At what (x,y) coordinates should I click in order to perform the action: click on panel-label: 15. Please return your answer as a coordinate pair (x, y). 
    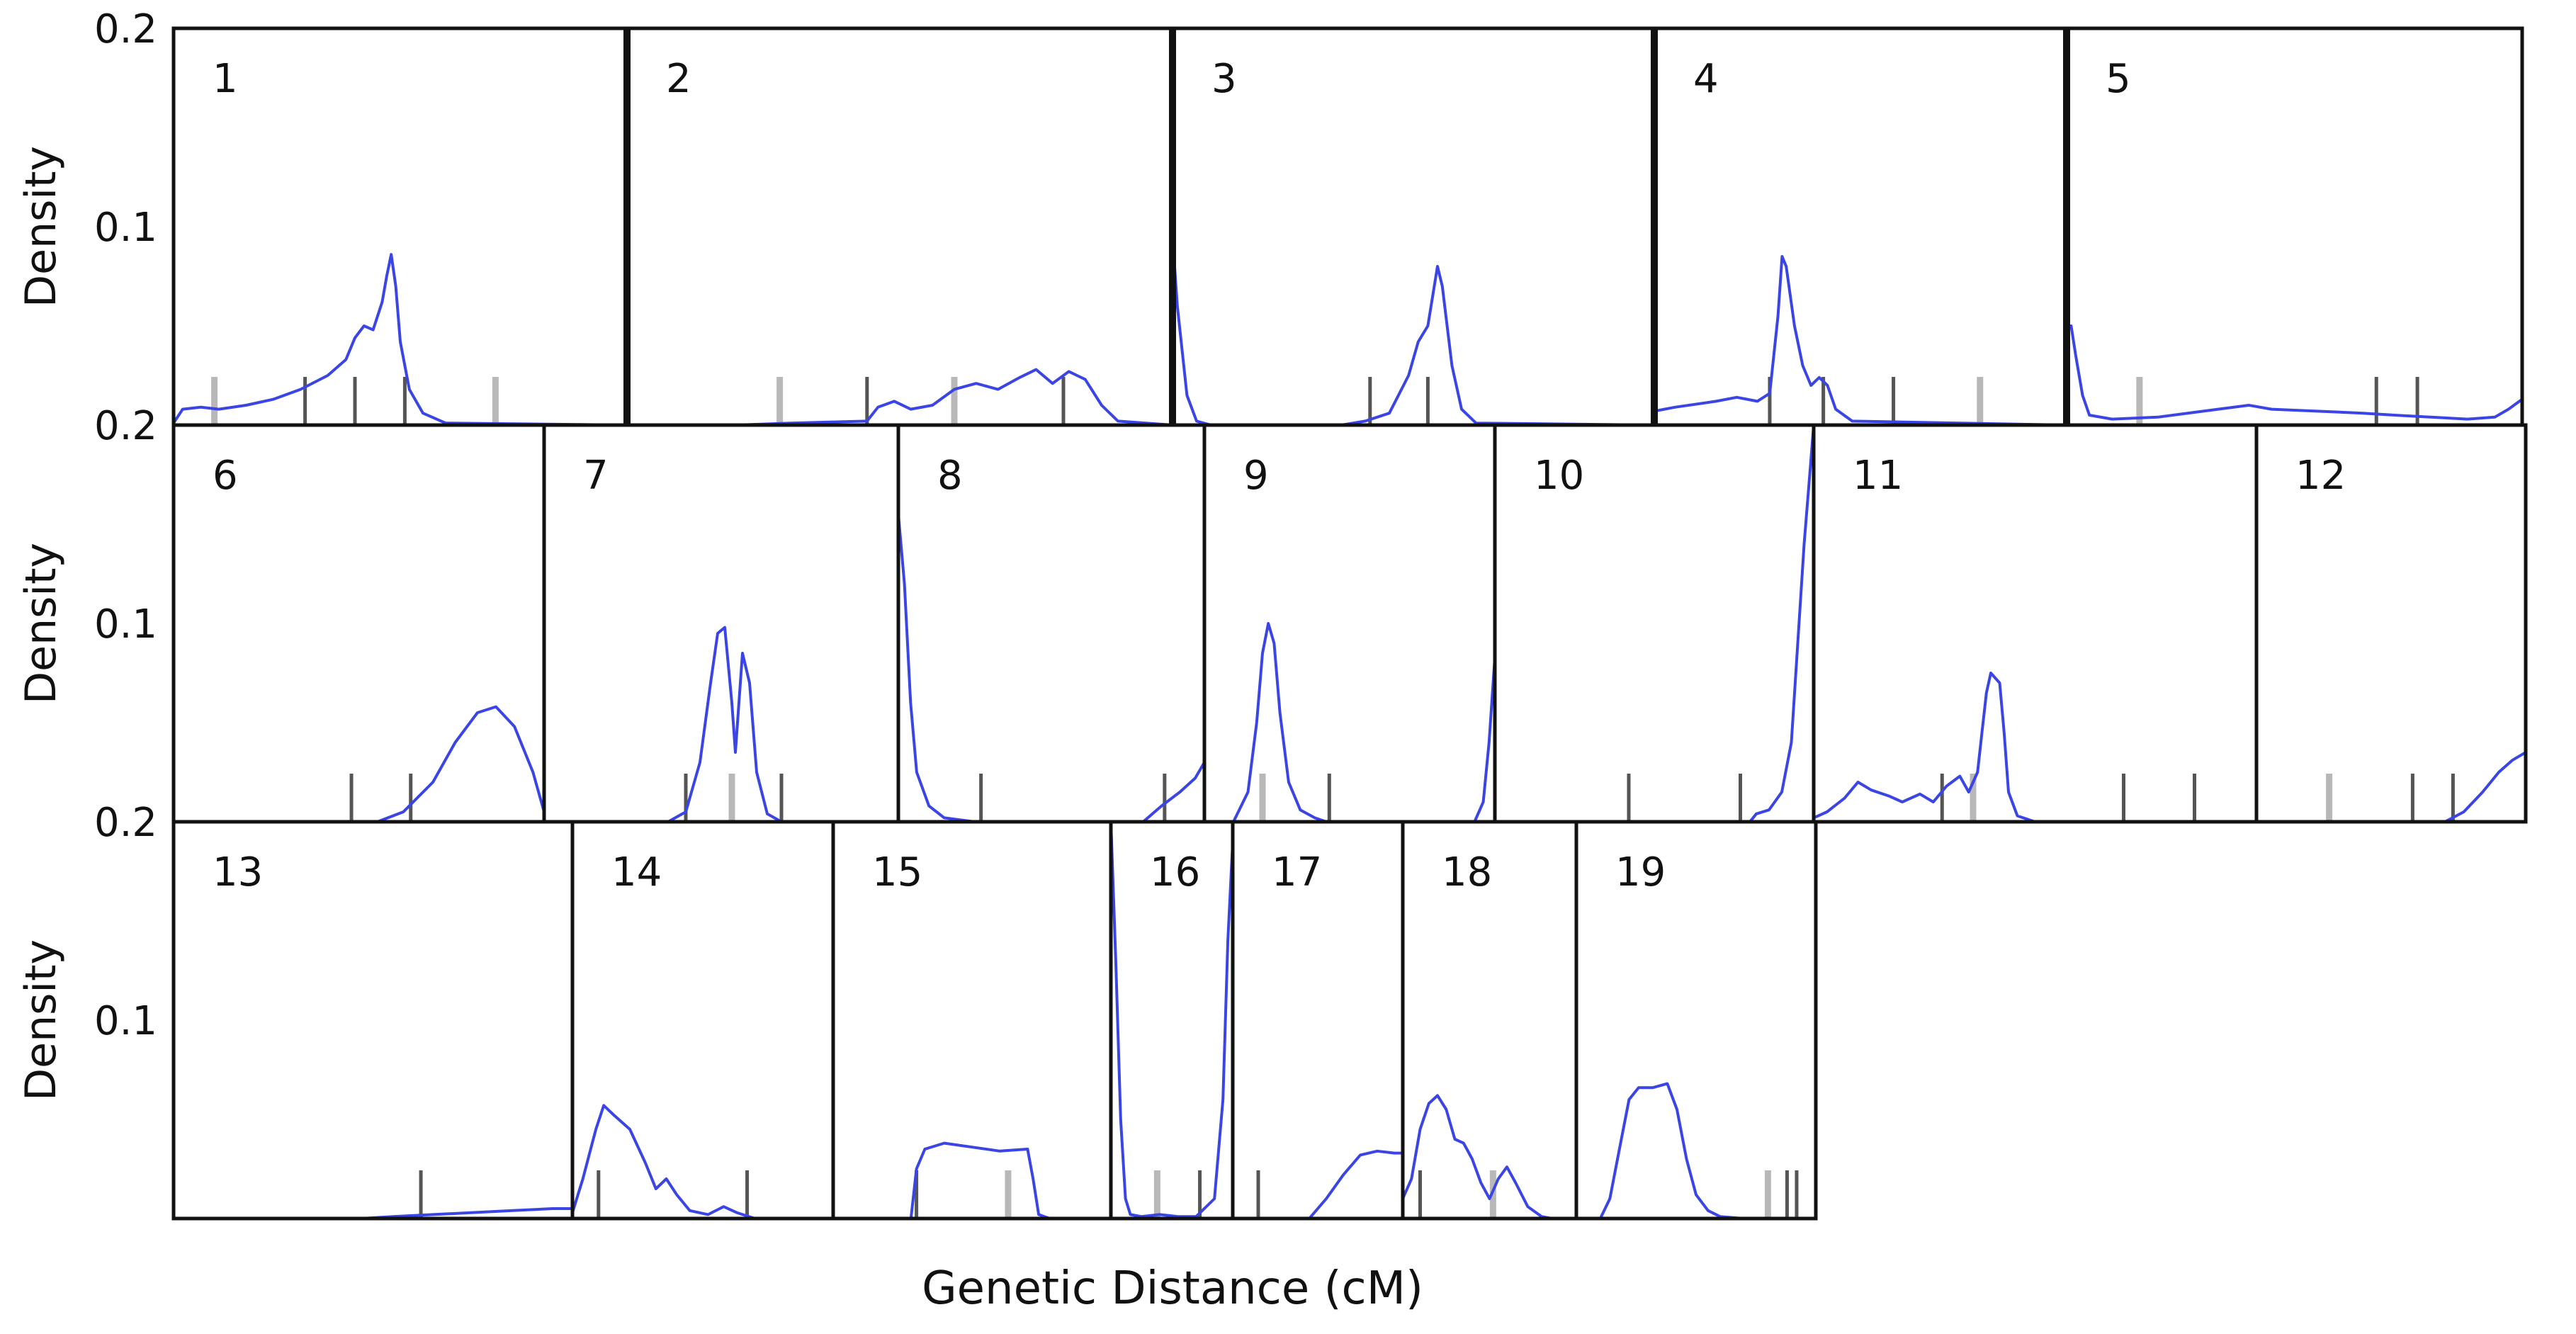
    Looking at the image, I should click on (897, 872).